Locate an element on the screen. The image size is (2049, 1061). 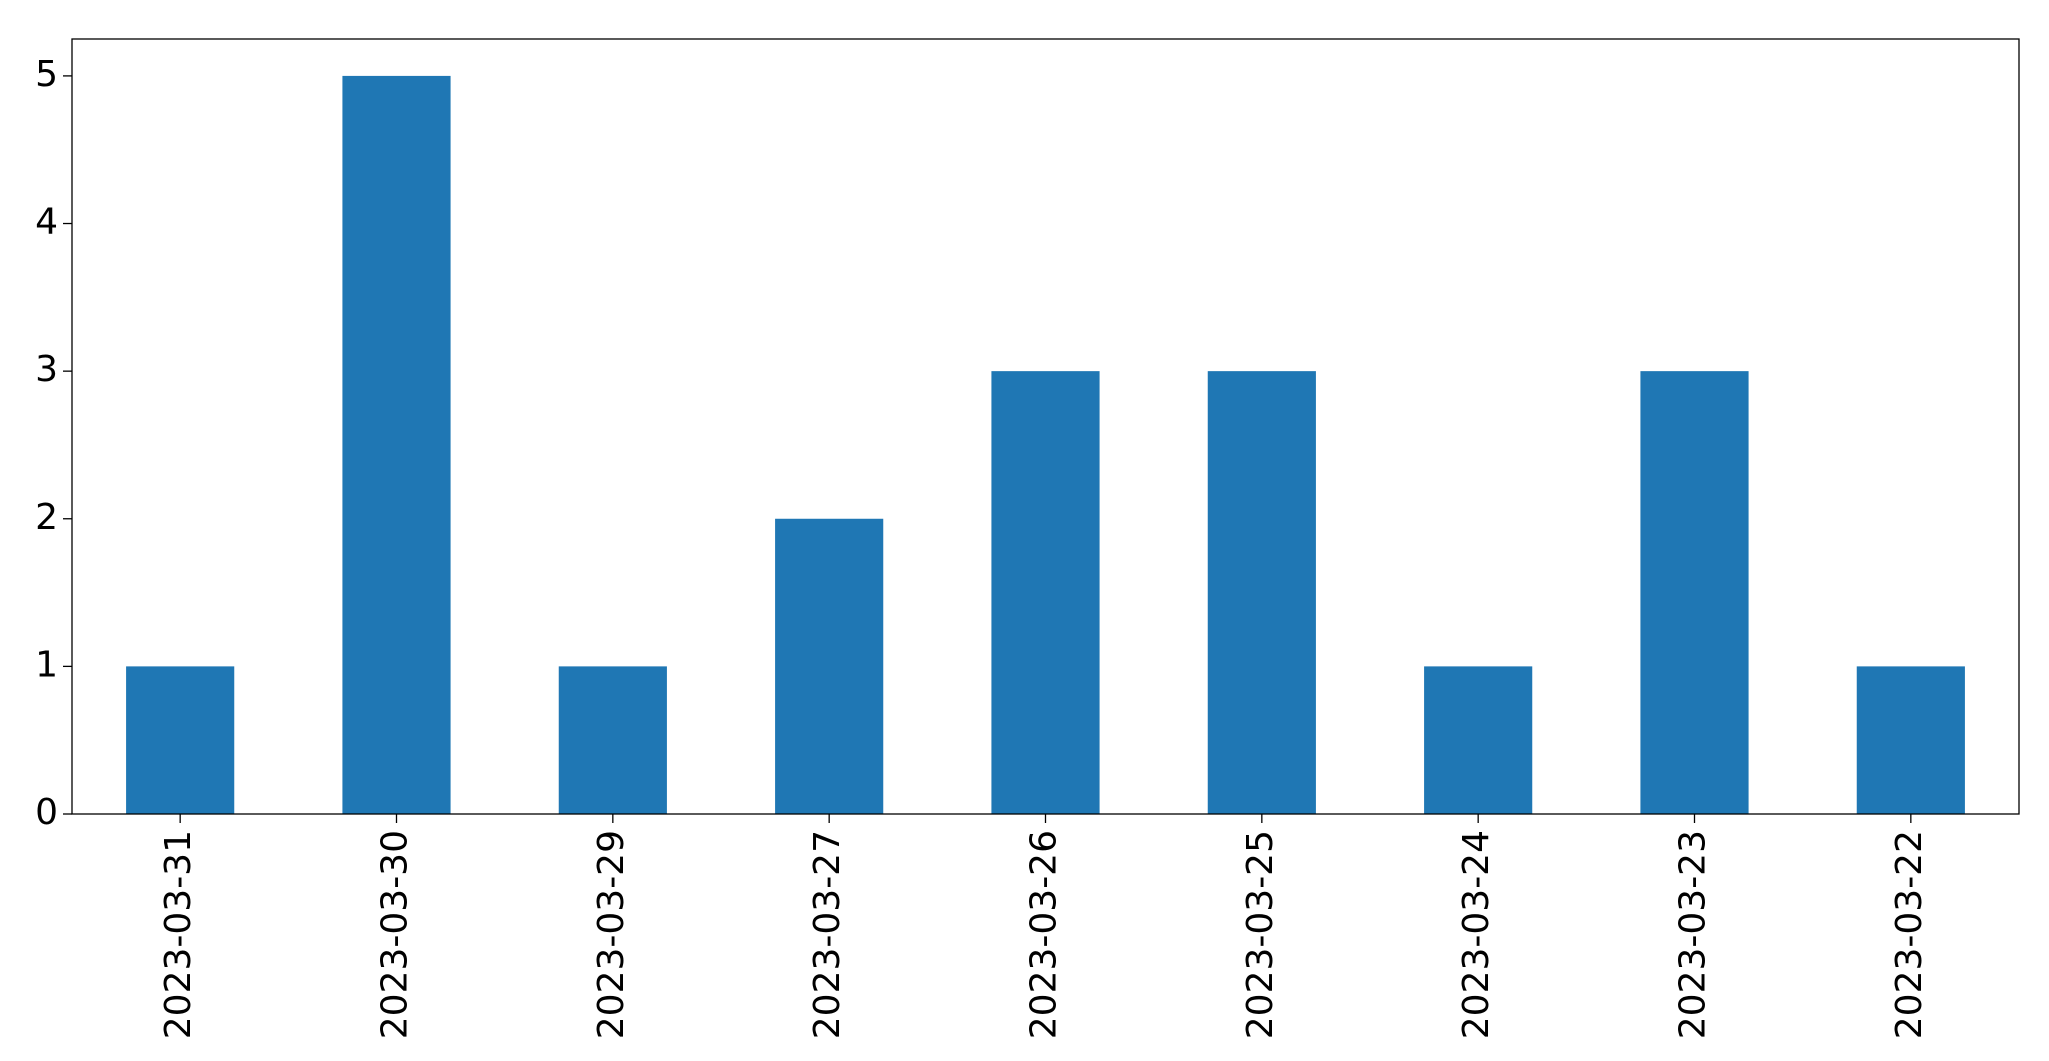
y-tick-label: 0 is located at coordinates (46, 812).